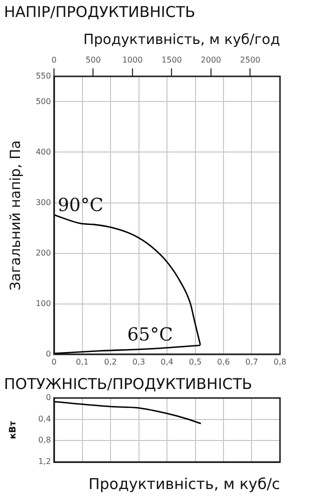  I want to click on x-tick-label: 0,1, so click(82, 361).